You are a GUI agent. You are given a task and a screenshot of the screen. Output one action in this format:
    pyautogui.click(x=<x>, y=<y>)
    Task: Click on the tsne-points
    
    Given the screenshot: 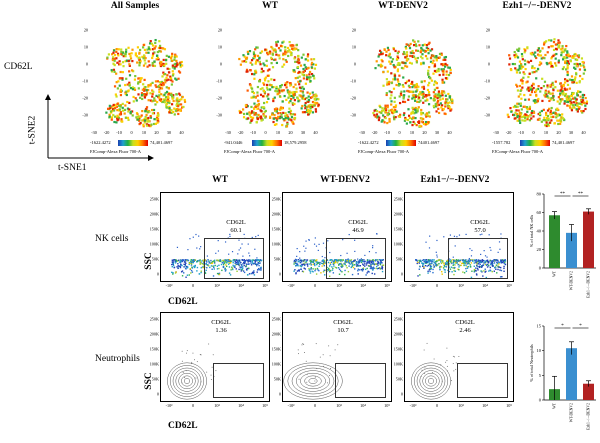 What is the action you would take?
    pyautogui.click(x=279, y=84)
    